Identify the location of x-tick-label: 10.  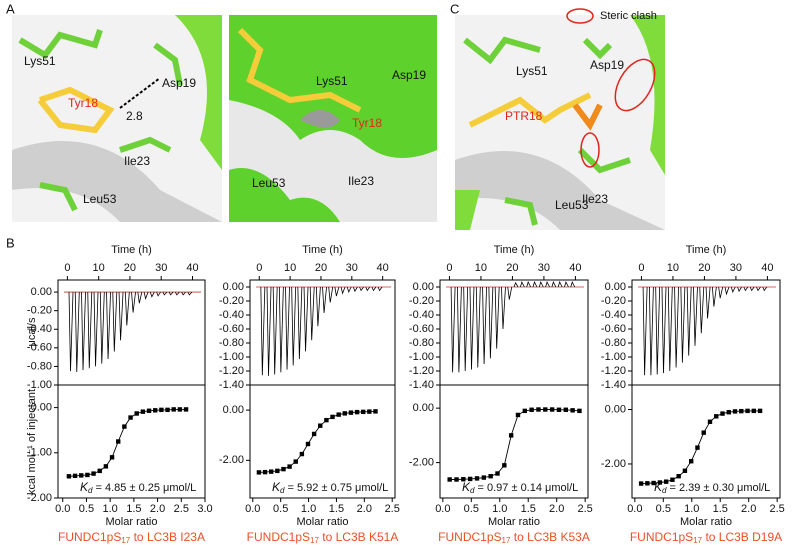
(290, 268).